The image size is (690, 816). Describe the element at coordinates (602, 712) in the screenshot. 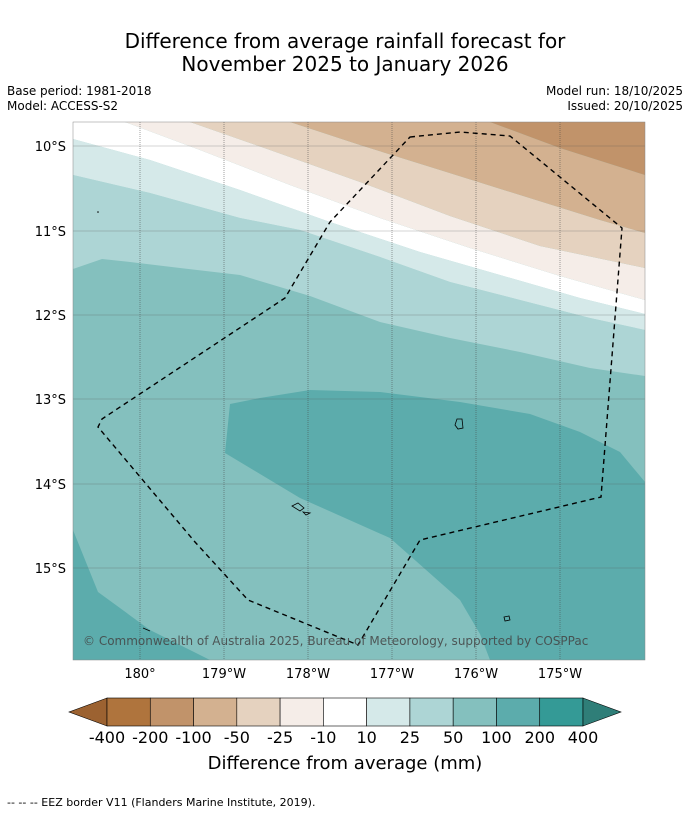

I see `colorbar-arrow-high` at that location.